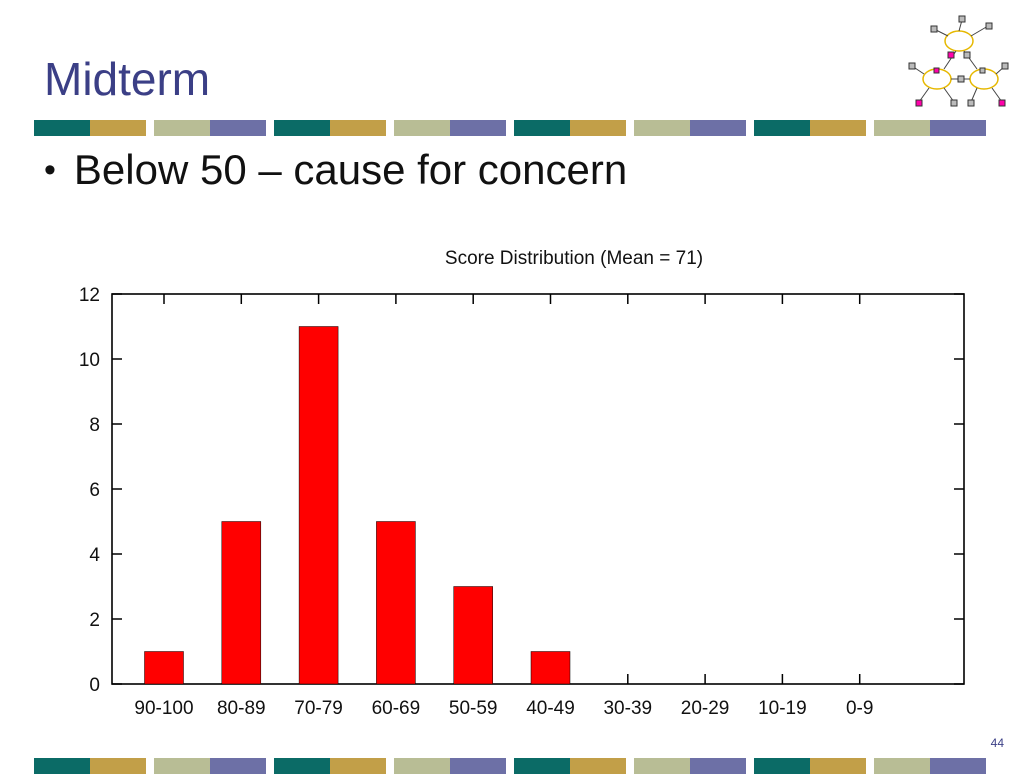 The image size is (1024, 774). I want to click on y-tick-label: 2, so click(94, 620).